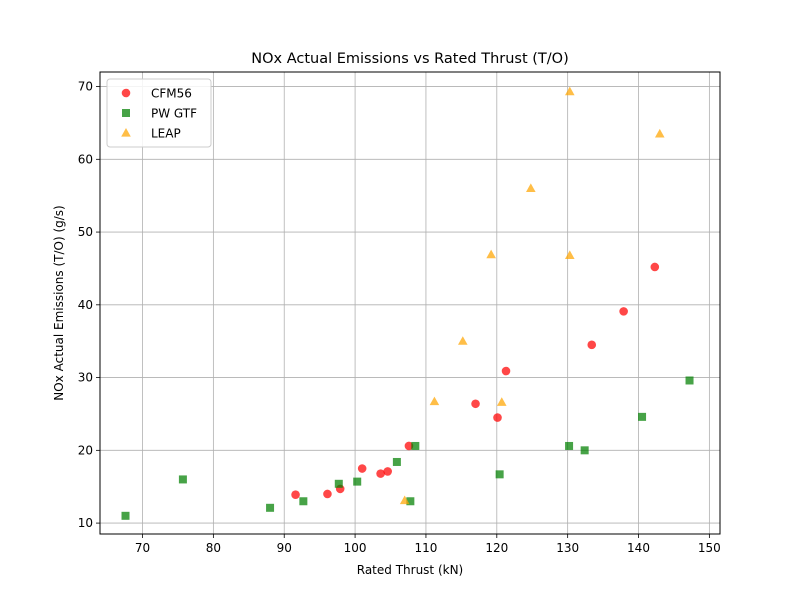  What do you see at coordinates (410, 570) in the screenshot?
I see `x-axis-label: Rated Thrust (kN)` at bounding box center [410, 570].